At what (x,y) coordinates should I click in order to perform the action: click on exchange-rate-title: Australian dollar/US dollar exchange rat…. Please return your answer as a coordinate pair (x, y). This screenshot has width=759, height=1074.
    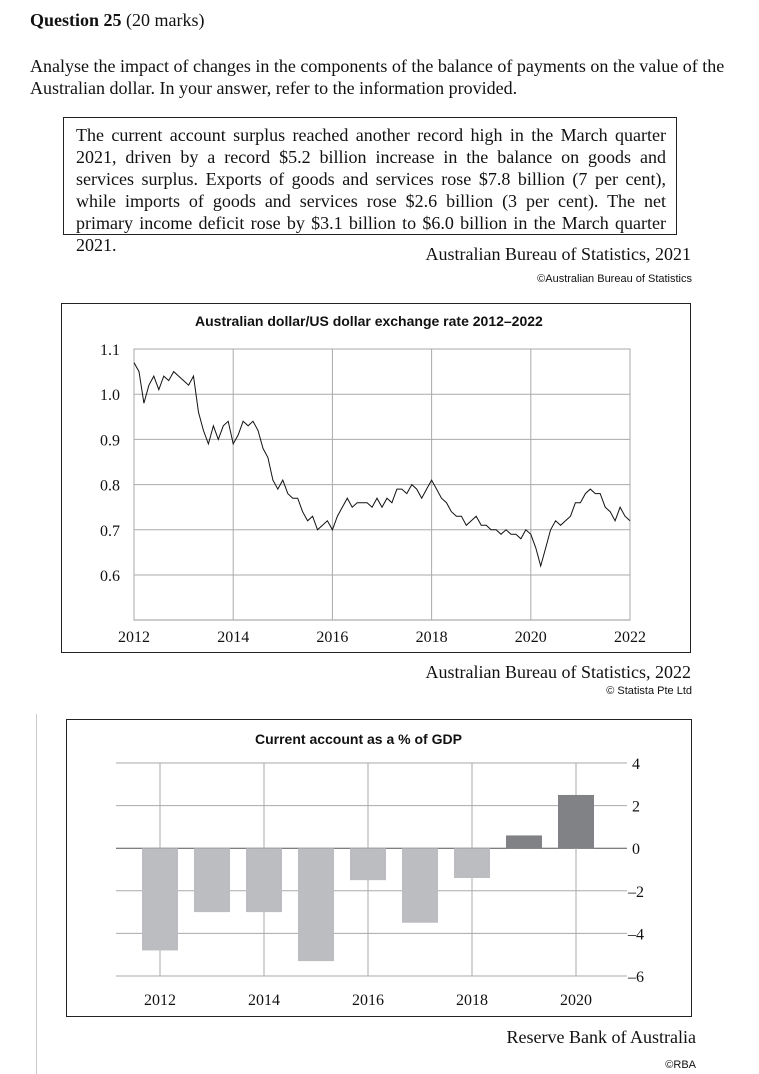
    Looking at the image, I should click on (369, 321).